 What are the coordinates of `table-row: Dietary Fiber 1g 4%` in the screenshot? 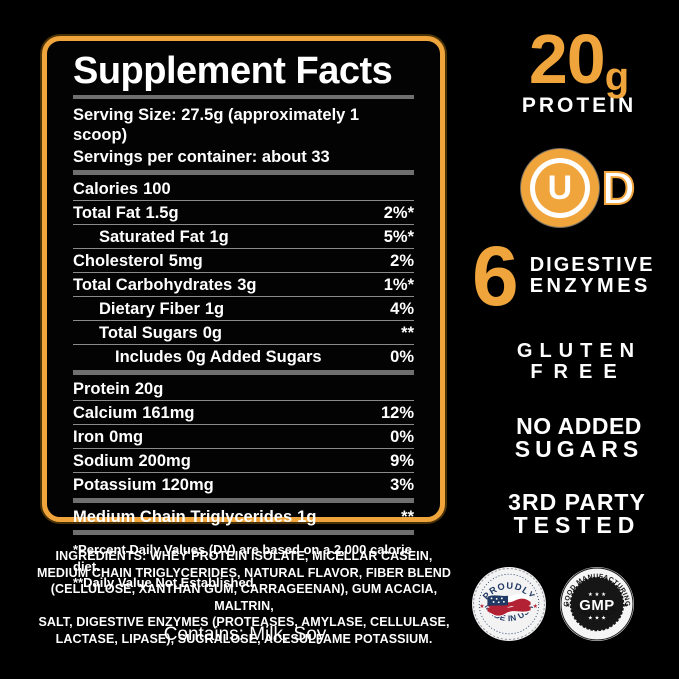 It's located at (243, 308).